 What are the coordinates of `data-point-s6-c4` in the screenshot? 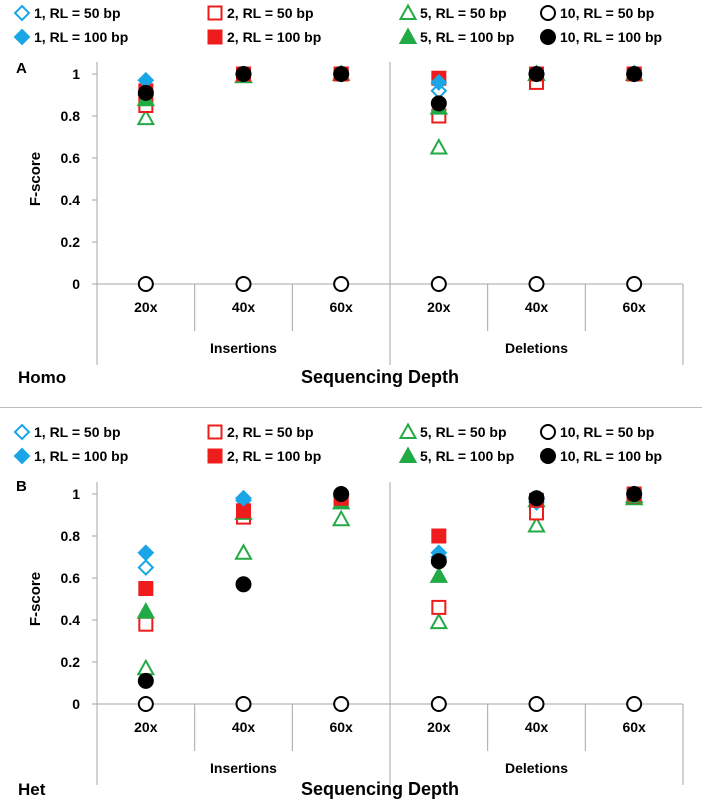 It's located at (439, 536).